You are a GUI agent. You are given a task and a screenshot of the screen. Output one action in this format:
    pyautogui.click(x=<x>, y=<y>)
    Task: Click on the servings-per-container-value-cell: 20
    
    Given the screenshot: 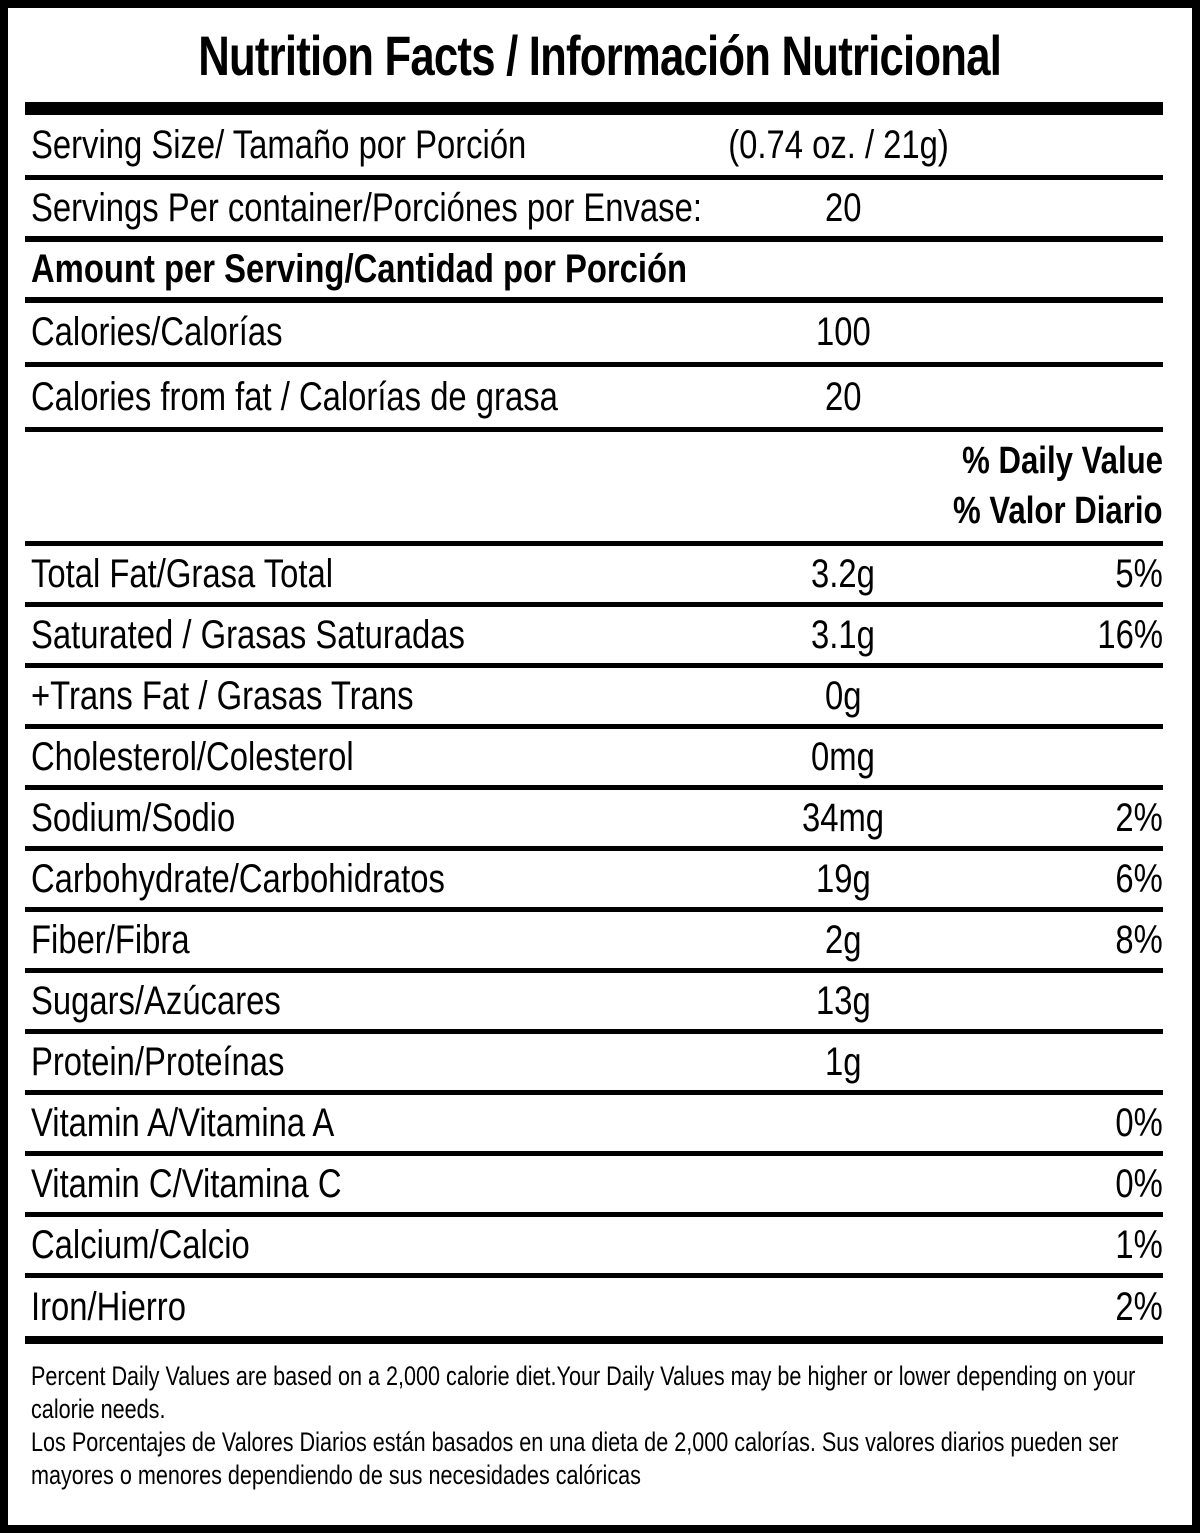 What is the action you would take?
    pyautogui.click(x=843, y=208)
    